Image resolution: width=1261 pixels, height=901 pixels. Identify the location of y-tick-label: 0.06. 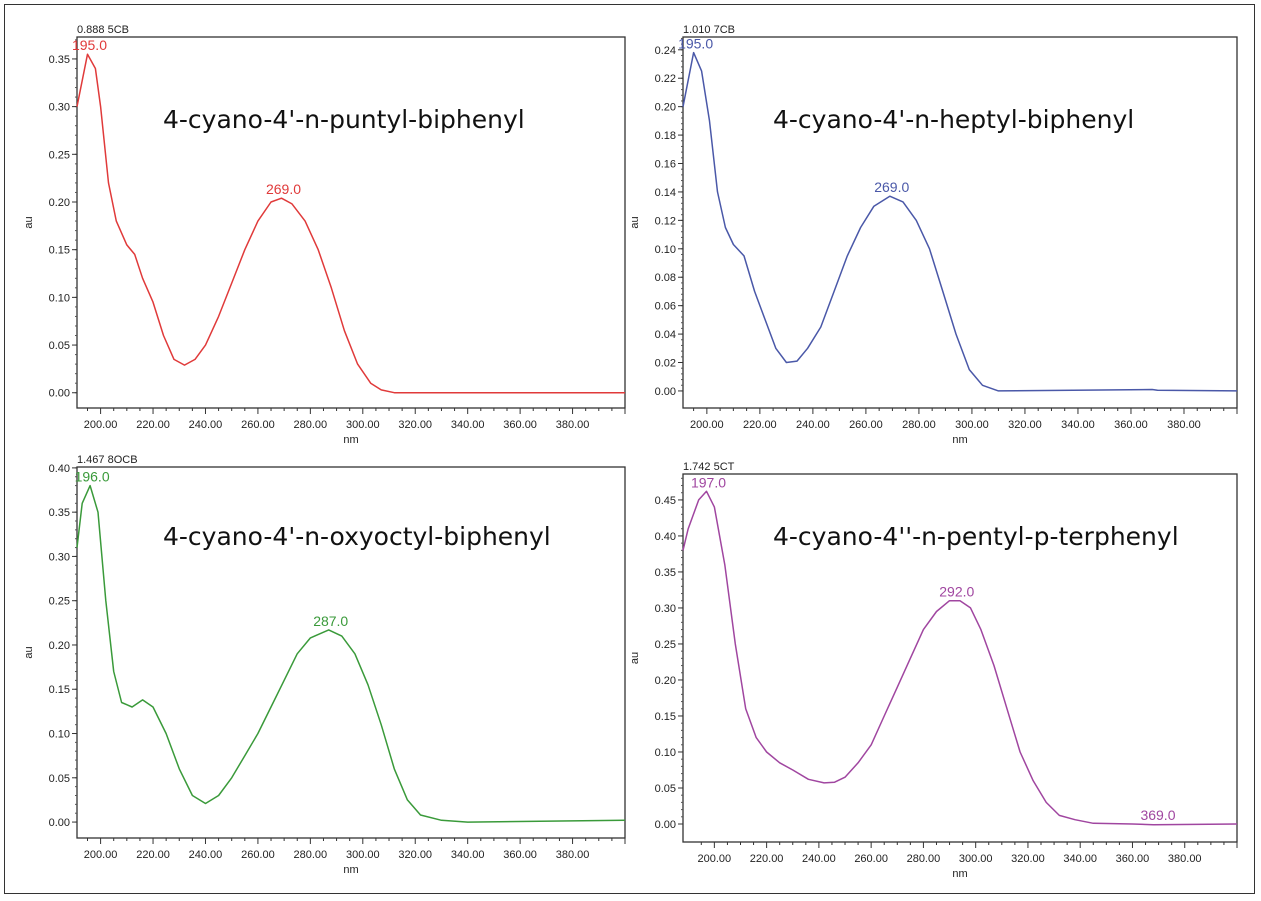
(665, 307).